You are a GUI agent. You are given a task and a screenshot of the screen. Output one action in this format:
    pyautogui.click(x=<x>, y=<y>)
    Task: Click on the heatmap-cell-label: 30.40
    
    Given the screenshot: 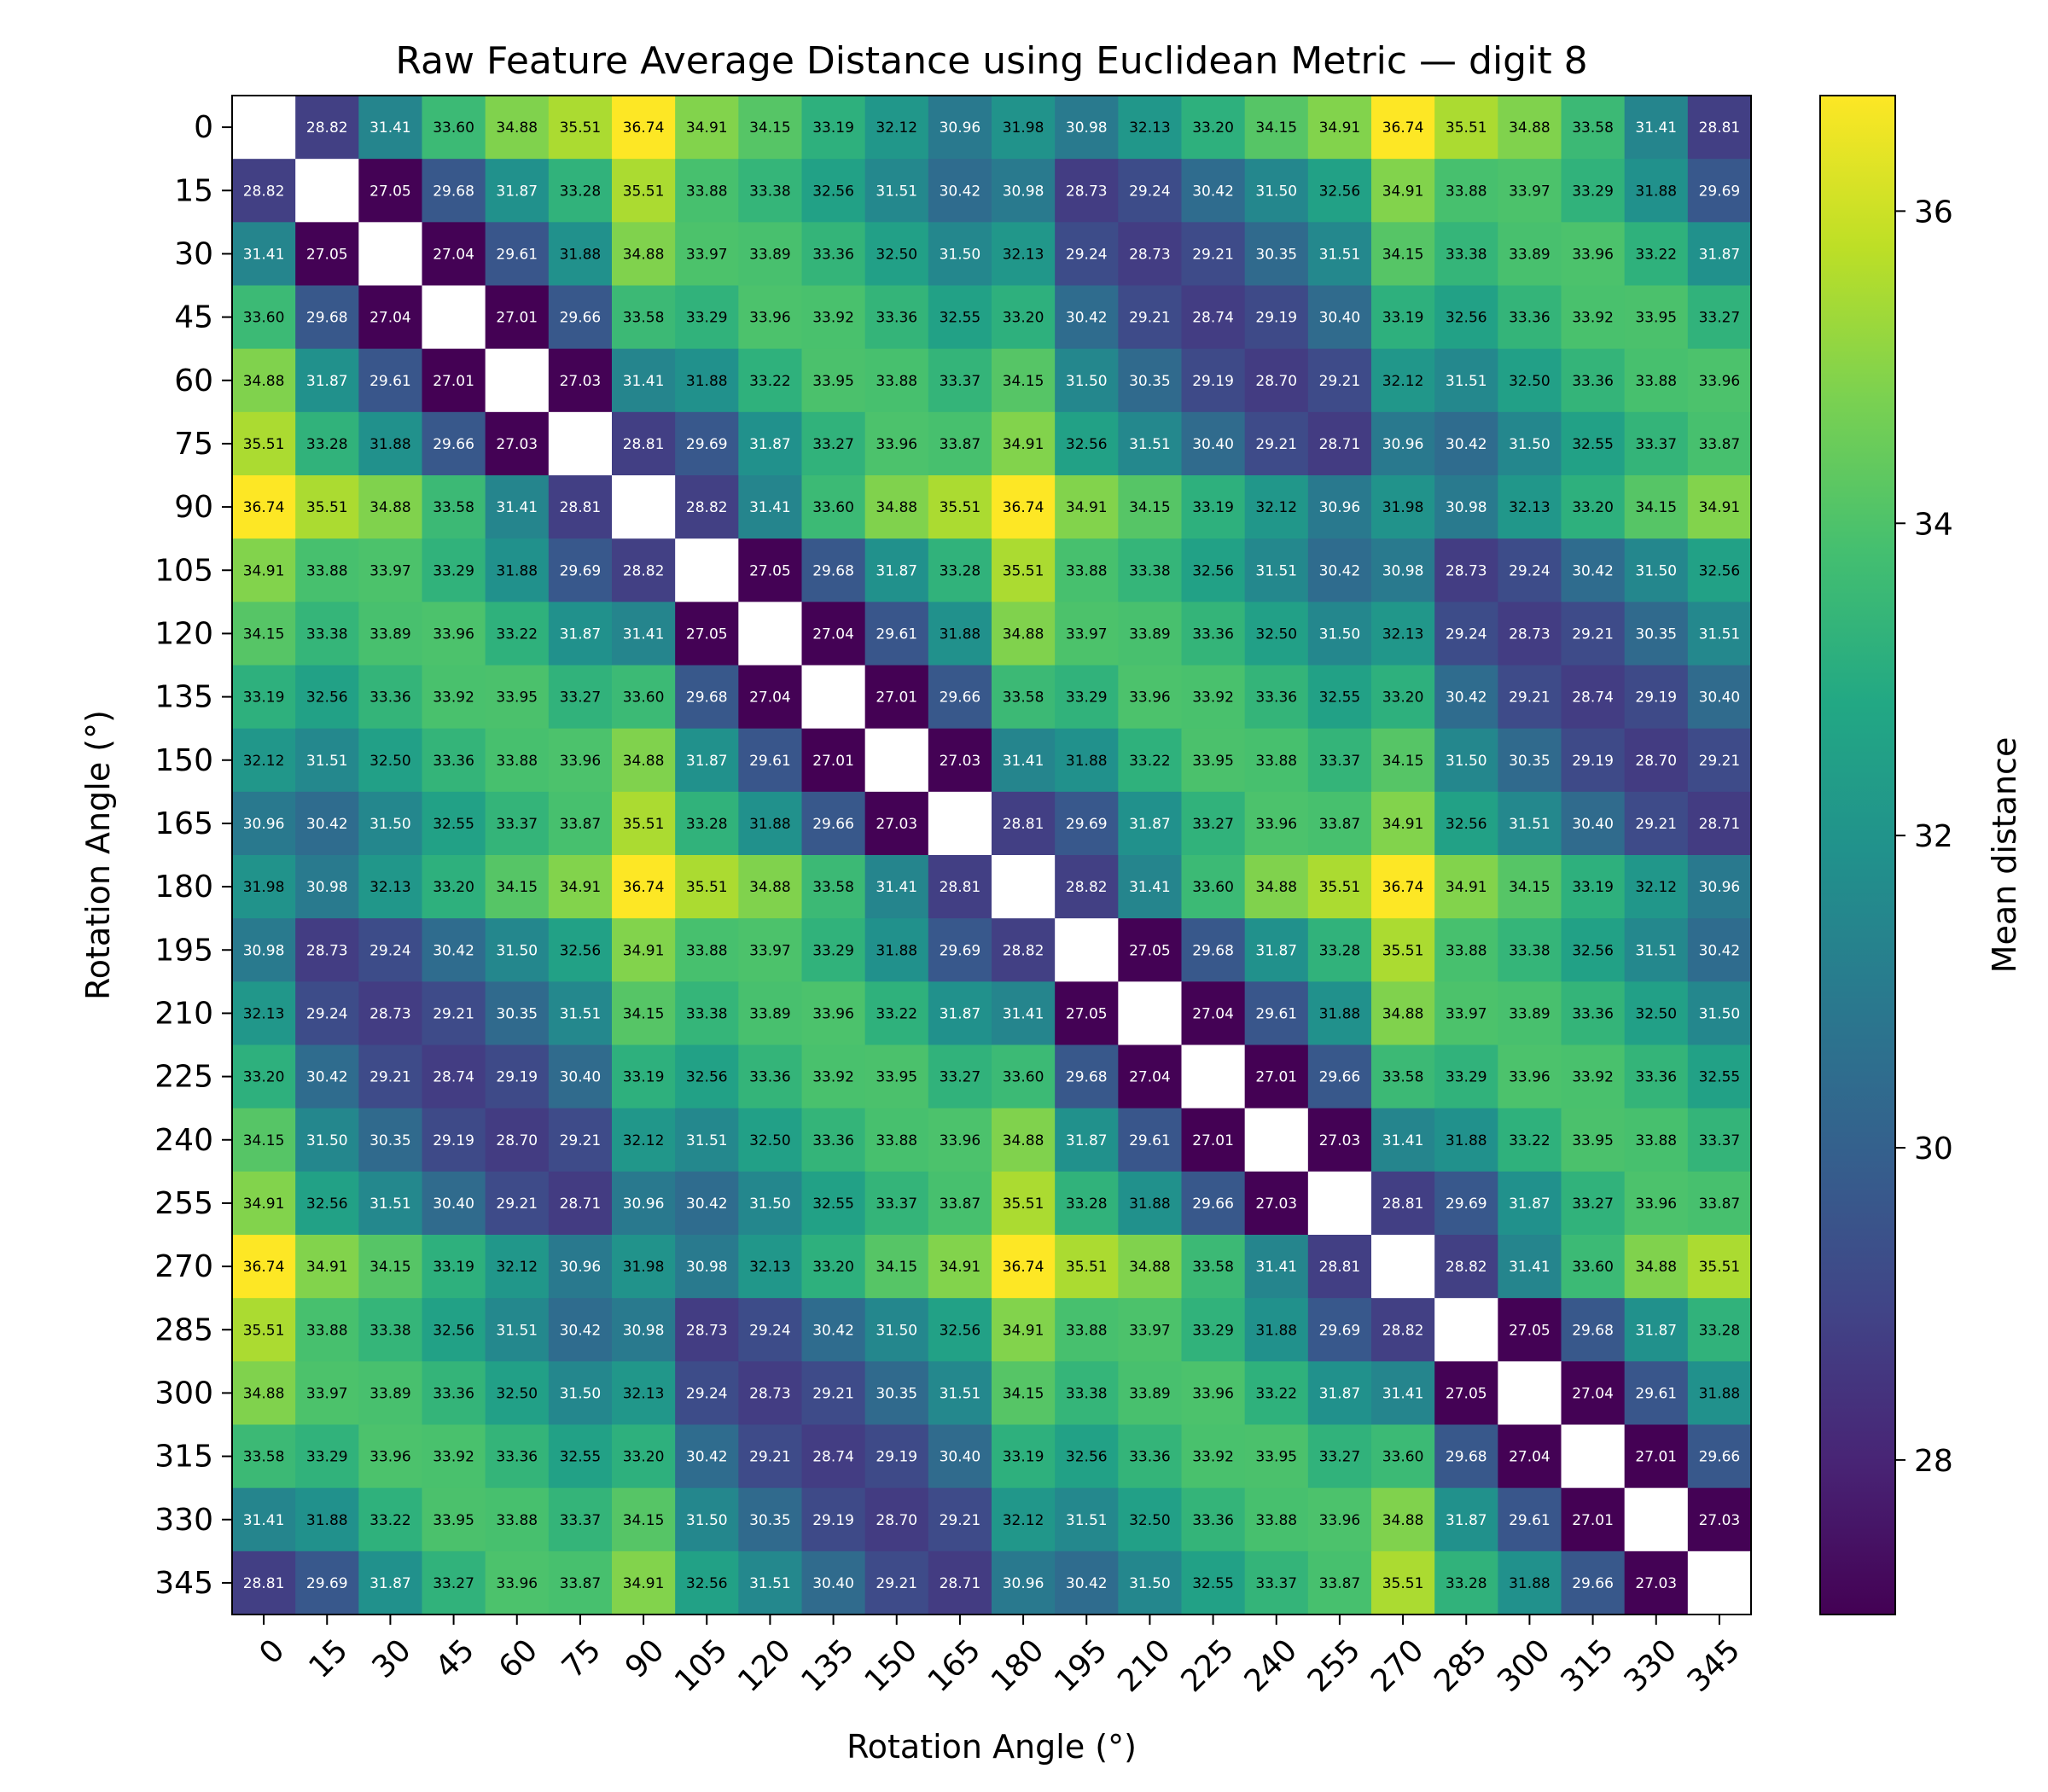 What is the action you would take?
    pyautogui.click(x=961, y=1457)
    